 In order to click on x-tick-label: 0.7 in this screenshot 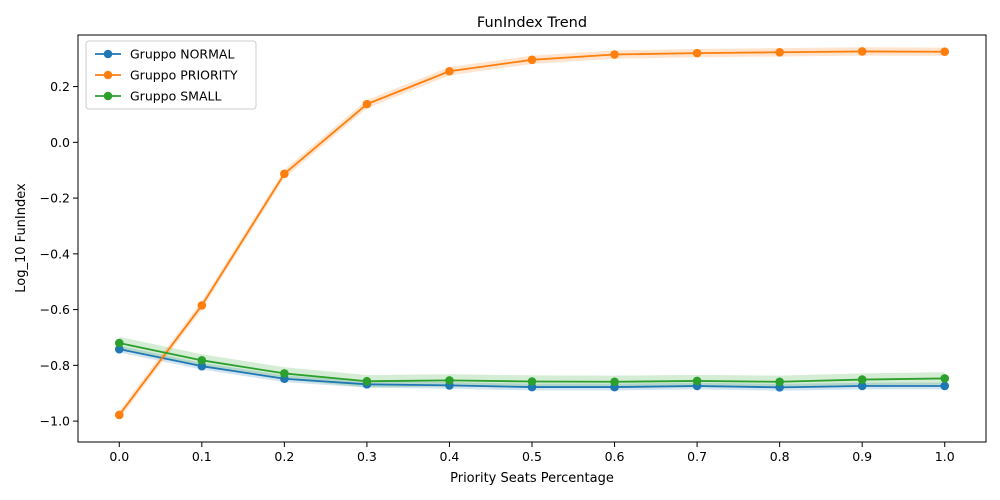, I will do `click(697, 456)`.